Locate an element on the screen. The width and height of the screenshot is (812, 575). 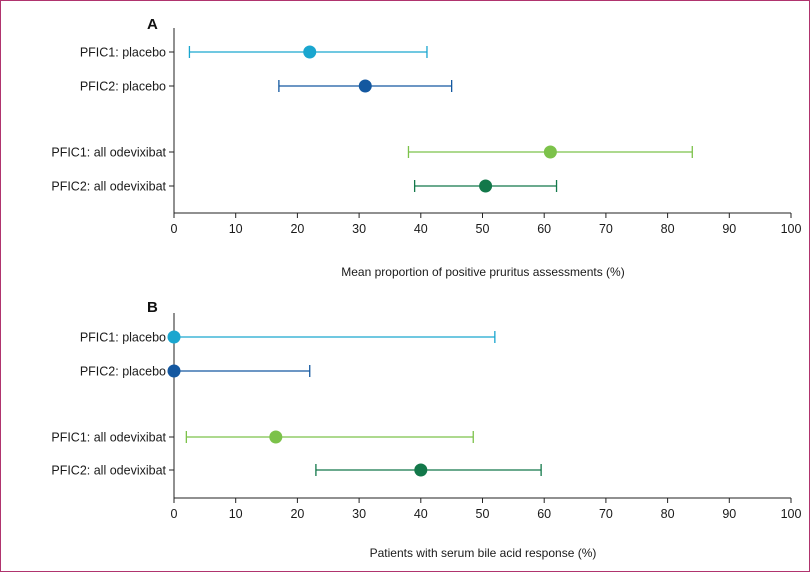
panel-b-letter: B is located at coordinates (152, 307).